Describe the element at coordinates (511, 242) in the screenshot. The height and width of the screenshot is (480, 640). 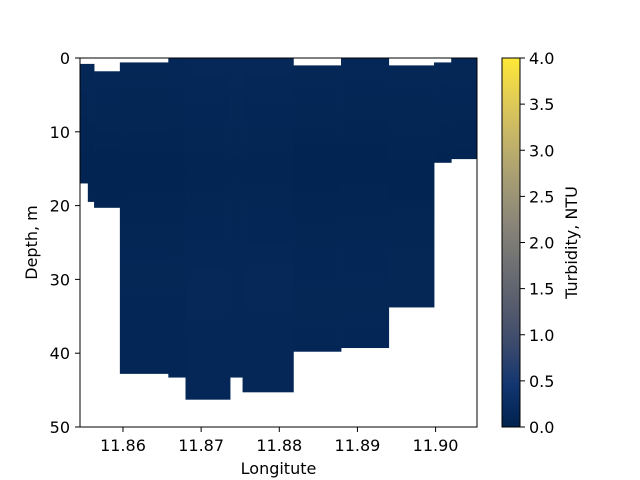
I see `colorbar-scale` at that location.